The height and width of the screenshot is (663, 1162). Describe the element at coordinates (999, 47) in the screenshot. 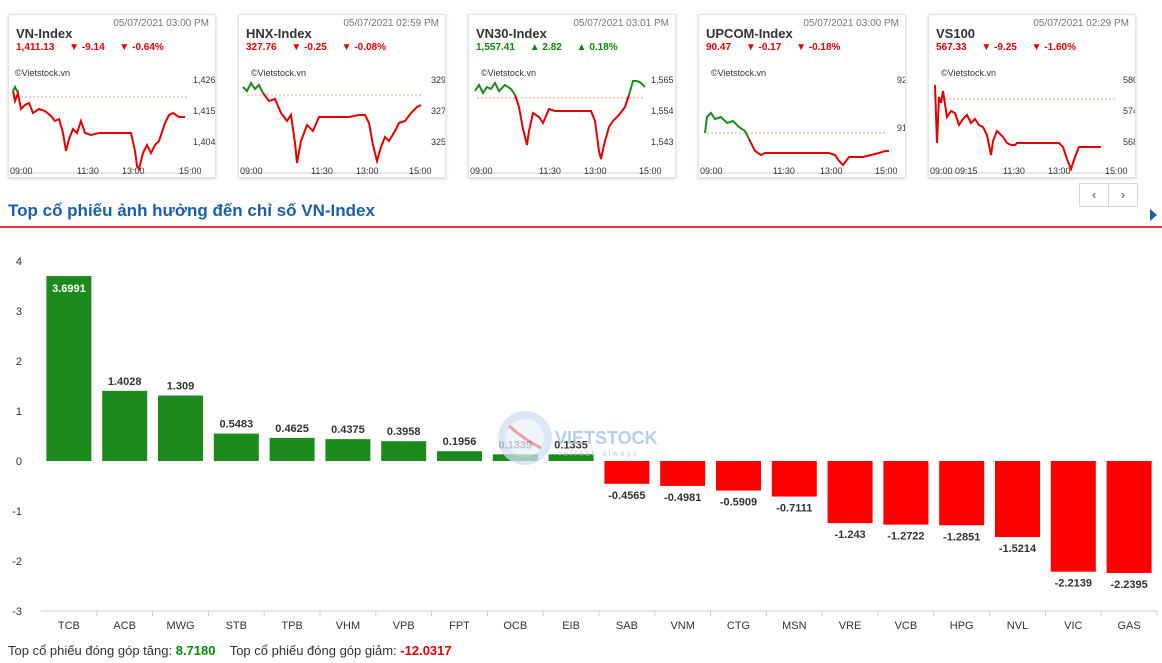

I see `card-change: ▼ -9.25` at that location.